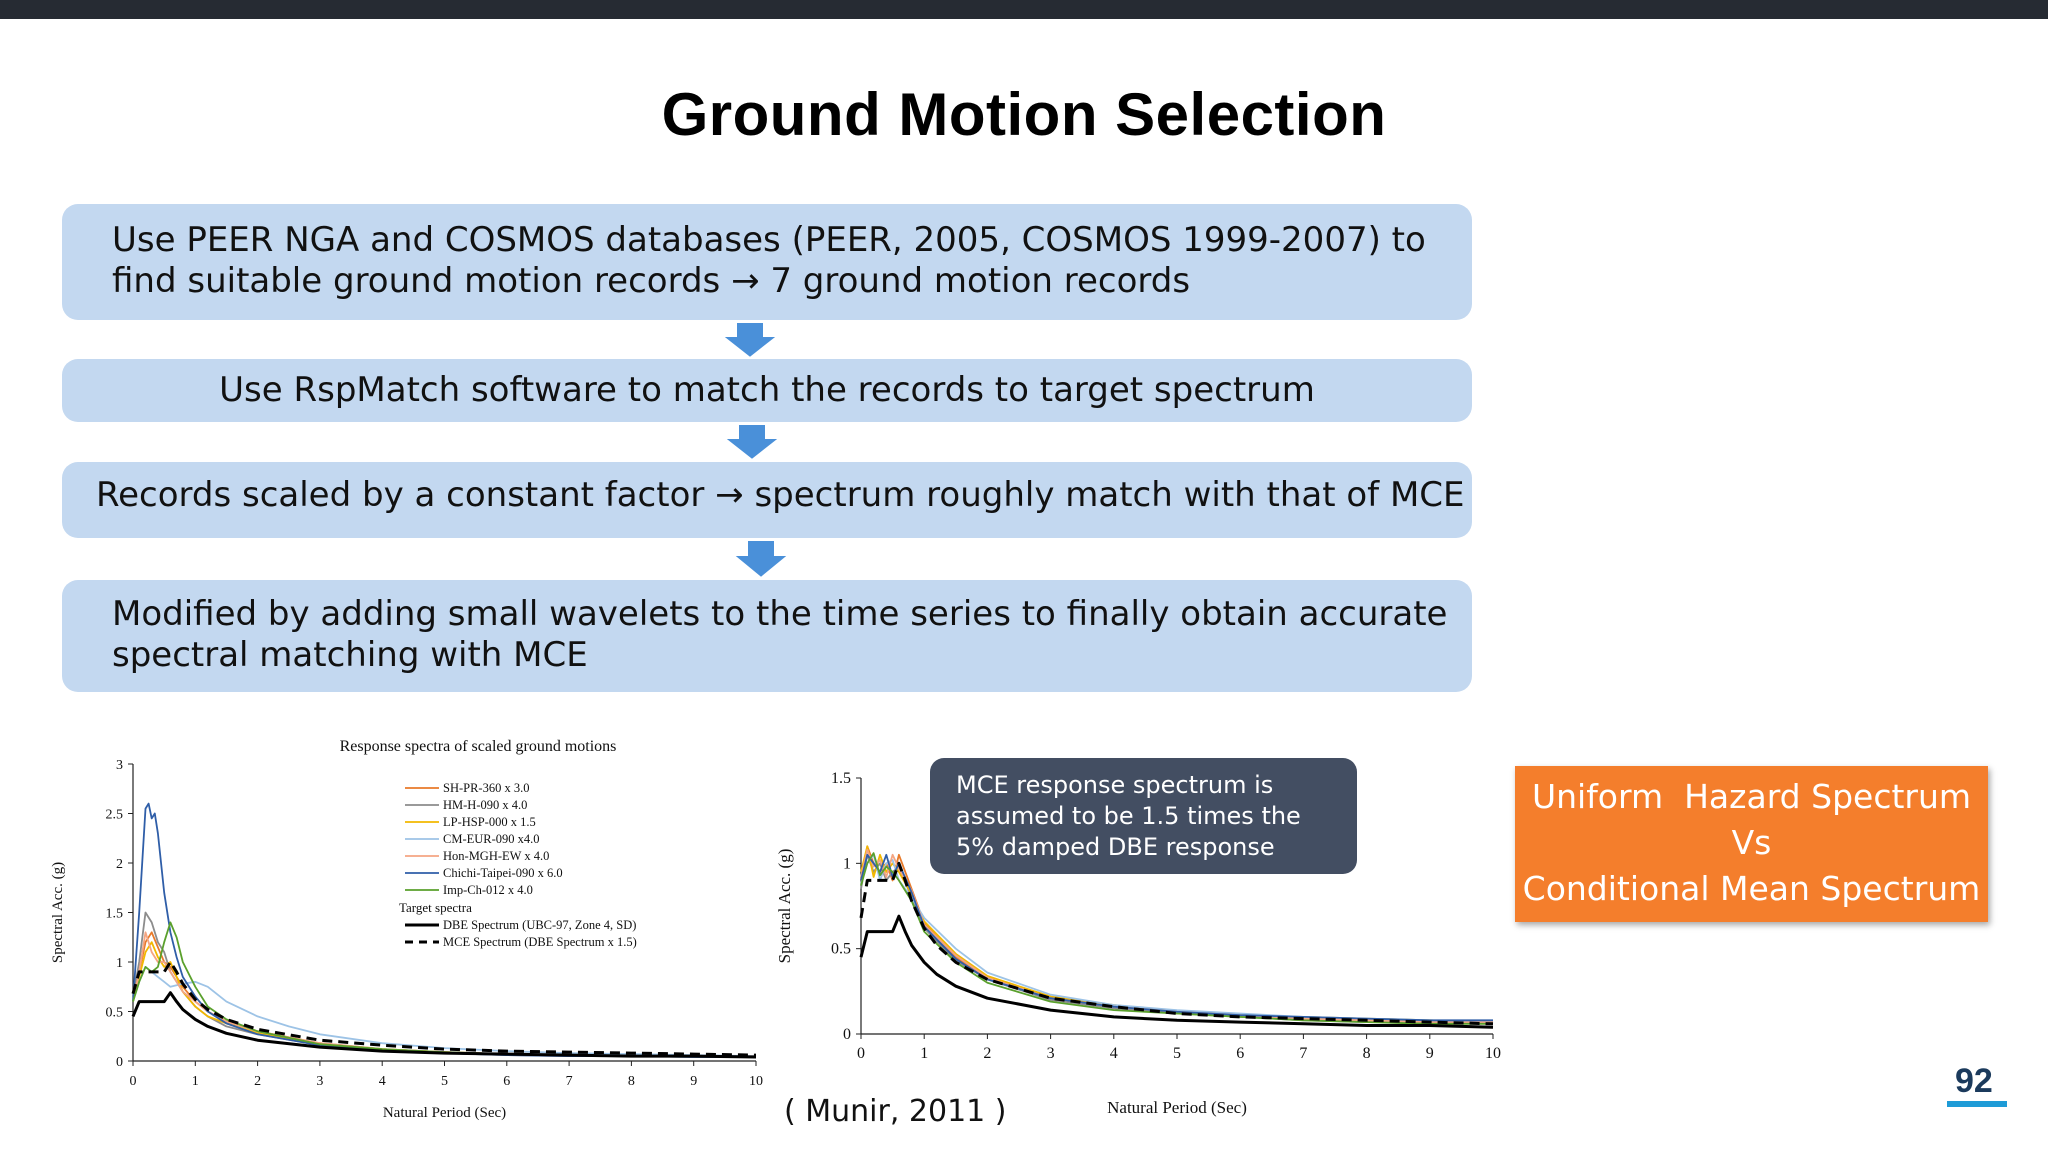 This screenshot has height=1152, width=2048. What do you see at coordinates (489, 822) in the screenshot?
I see `legend-label: LP-HSP-000 x 1.5` at bounding box center [489, 822].